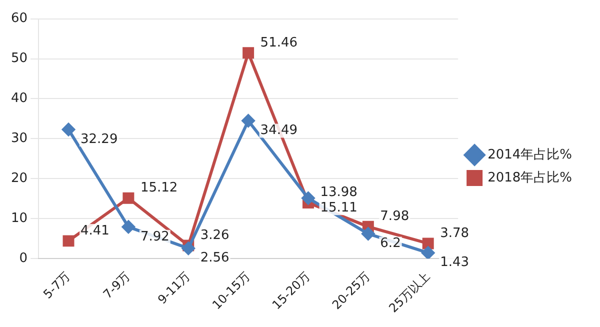 The height and width of the screenshot is (327, 600). Describe the element at coordinates (99, 139) in the screenshot. I see `data-label: 32.29` at that location.